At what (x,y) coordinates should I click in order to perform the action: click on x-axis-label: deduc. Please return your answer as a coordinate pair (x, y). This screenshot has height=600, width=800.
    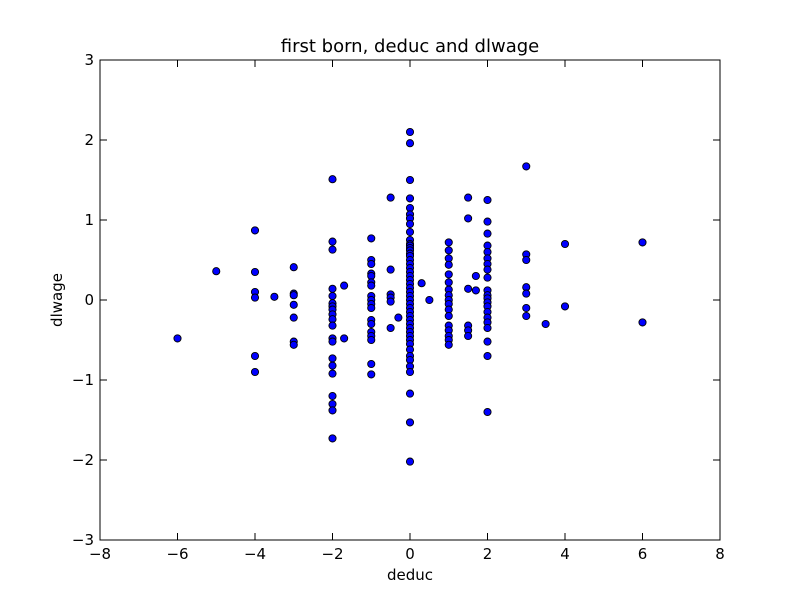
    Looking at the image, I should click on (410, 575).